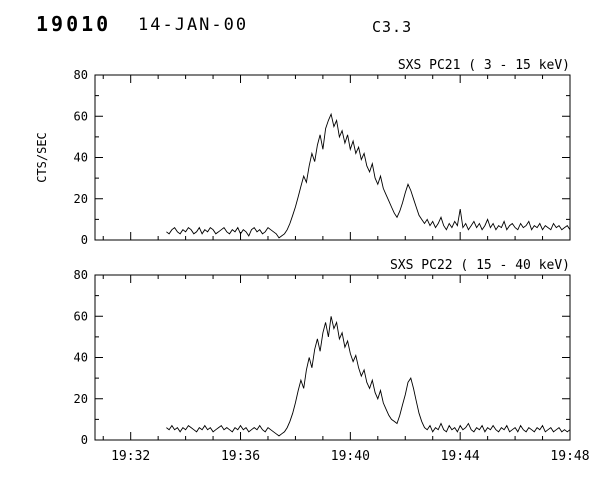 The width and height of the screenshot is (600, 480). I want to click on panel-title: SXS PC22 ( 15 - 40 keV), so click(480, 265).